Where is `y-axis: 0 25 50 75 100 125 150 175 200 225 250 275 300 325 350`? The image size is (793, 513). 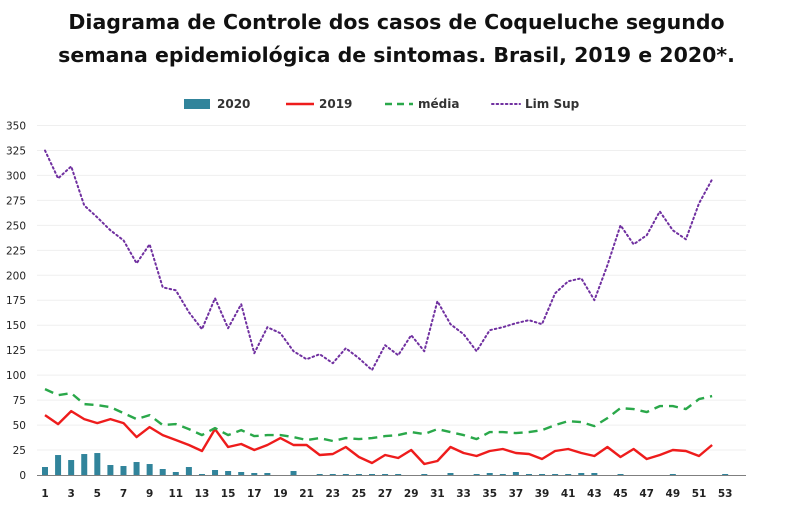
y-axis: 0 25 50 75 100 125 150 175 200 225 250 275 300 325 350 is located at coordinates (16, 301).